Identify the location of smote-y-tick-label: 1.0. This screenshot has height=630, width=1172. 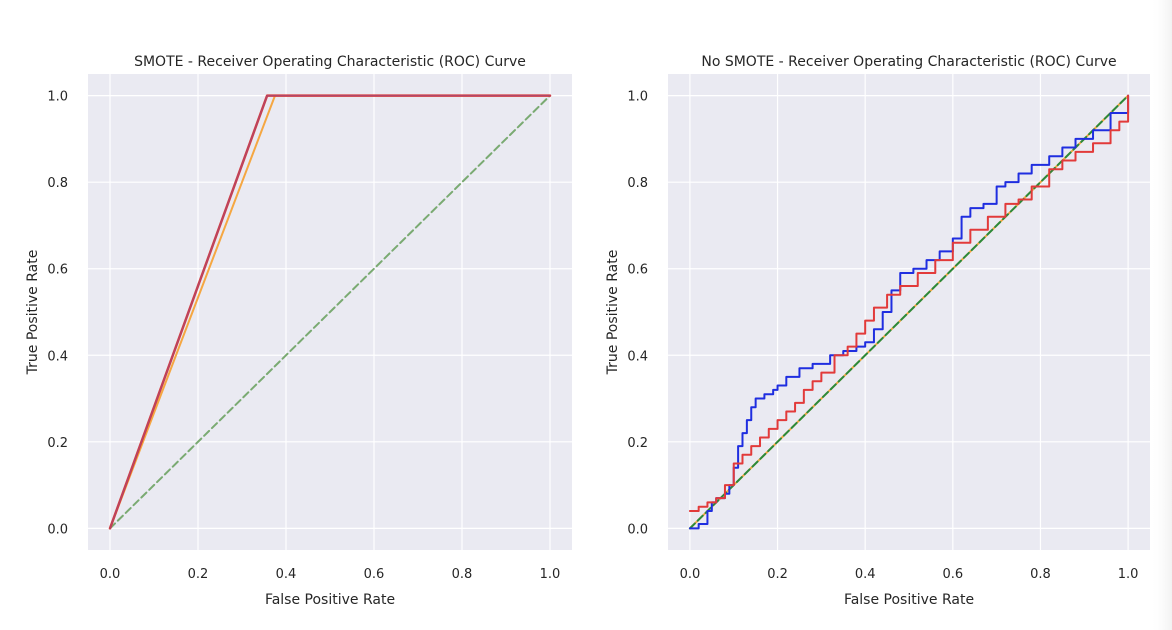
(57, 97).